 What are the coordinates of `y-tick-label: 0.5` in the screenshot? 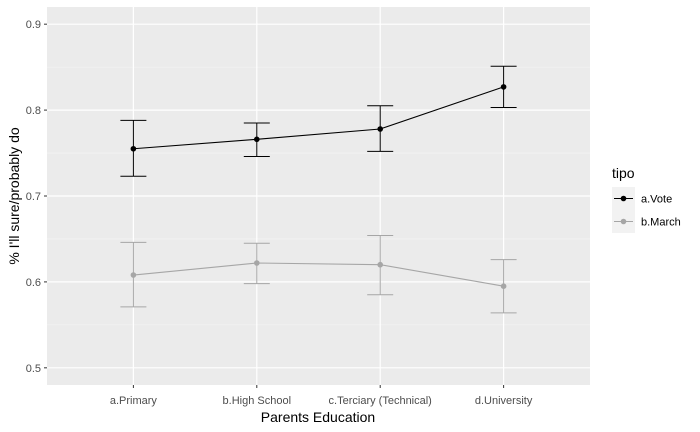 It's located at (33, 369).